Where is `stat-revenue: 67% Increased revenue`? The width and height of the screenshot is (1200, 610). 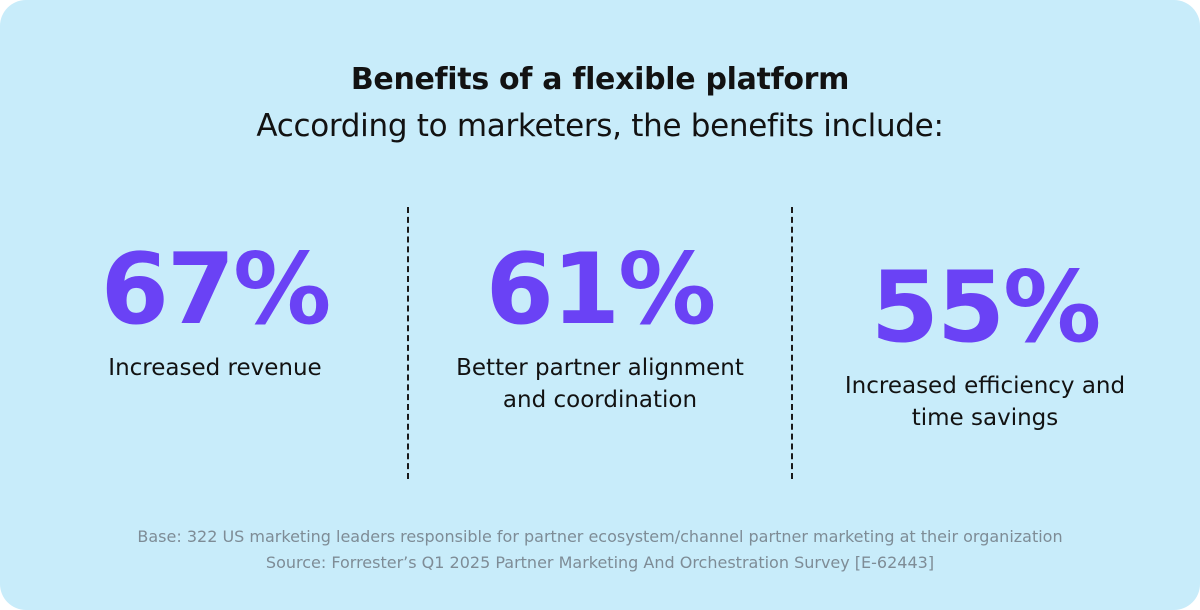
stat-revenue: 67% Increased revenue is located at coordinates (215, 312).